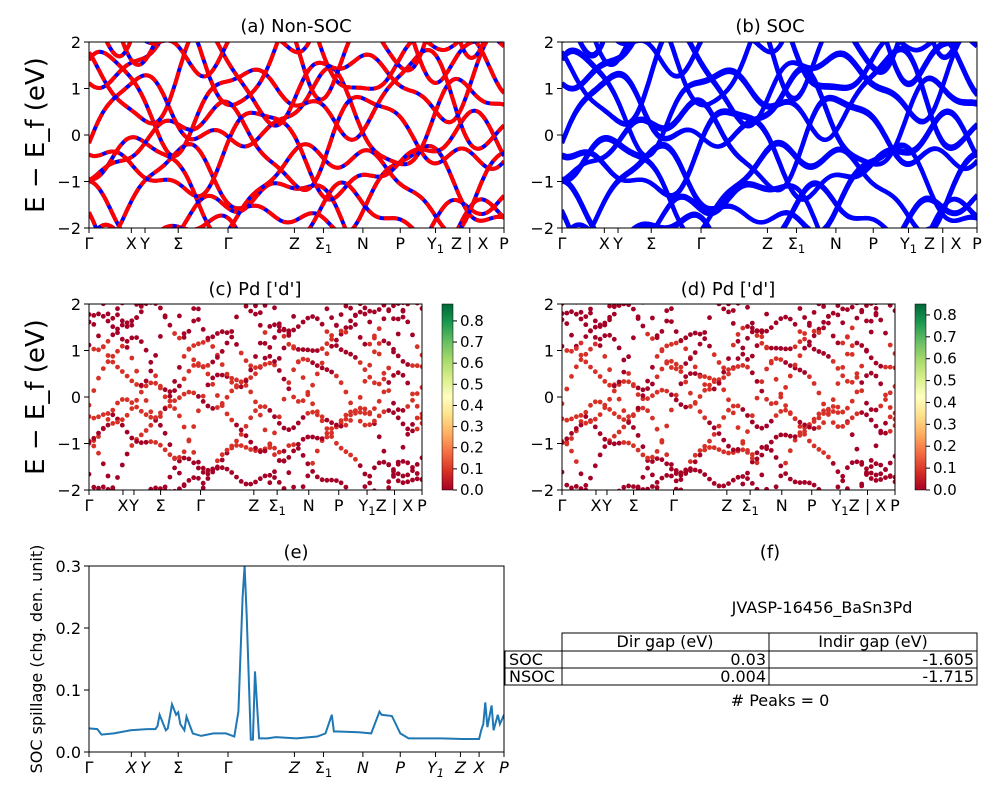  What do you see at coordinates (769, 183) in the screenshot?
I see `band-line-split` at bounding box center [769, 183].